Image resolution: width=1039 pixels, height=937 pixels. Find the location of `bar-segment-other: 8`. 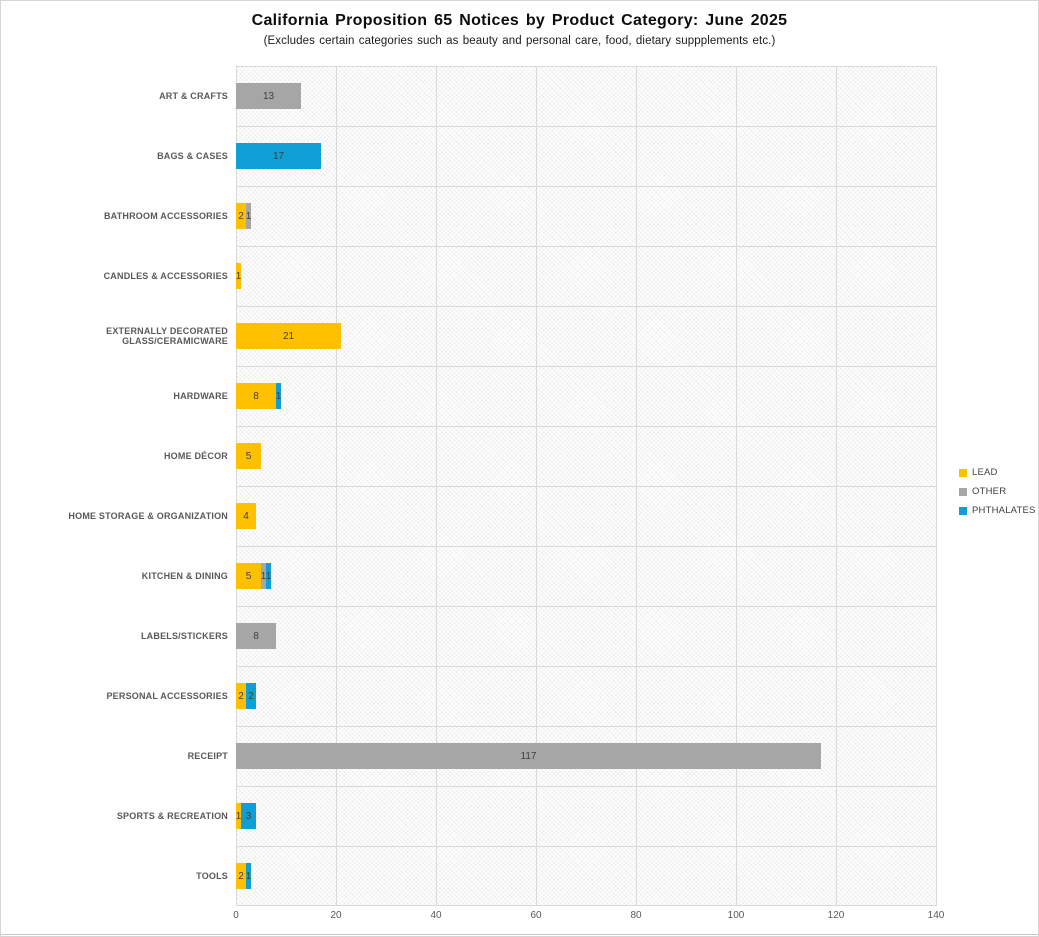

bar-segment-other: 8 is located at coordinates (256, 636).